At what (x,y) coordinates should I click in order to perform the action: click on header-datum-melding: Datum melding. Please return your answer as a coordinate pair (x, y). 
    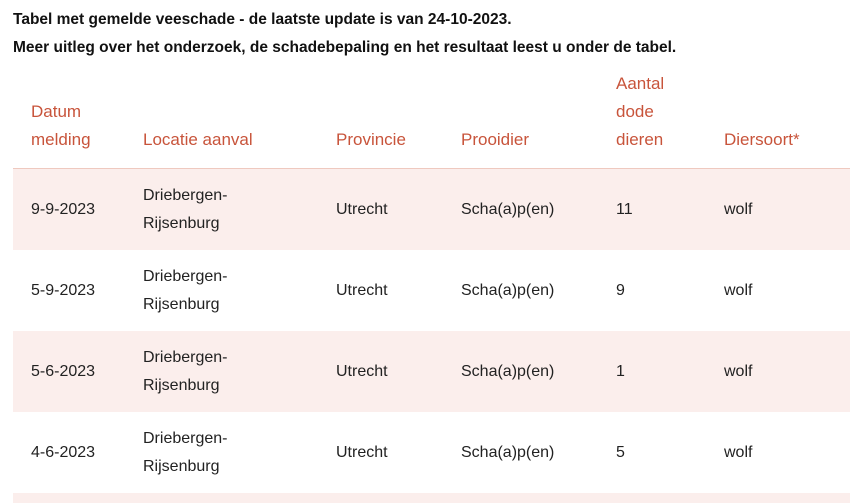
    Looking at the image, I should click on (69, 119).